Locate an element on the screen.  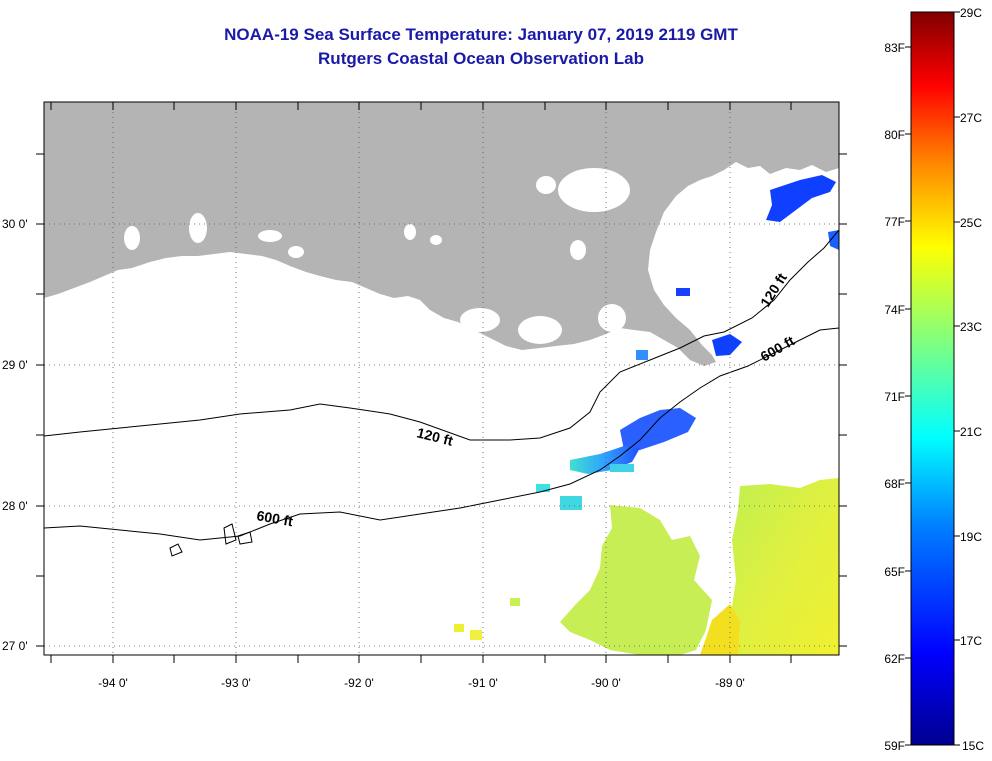
lat-label: 29 0' is located at coordinates (15, 365).